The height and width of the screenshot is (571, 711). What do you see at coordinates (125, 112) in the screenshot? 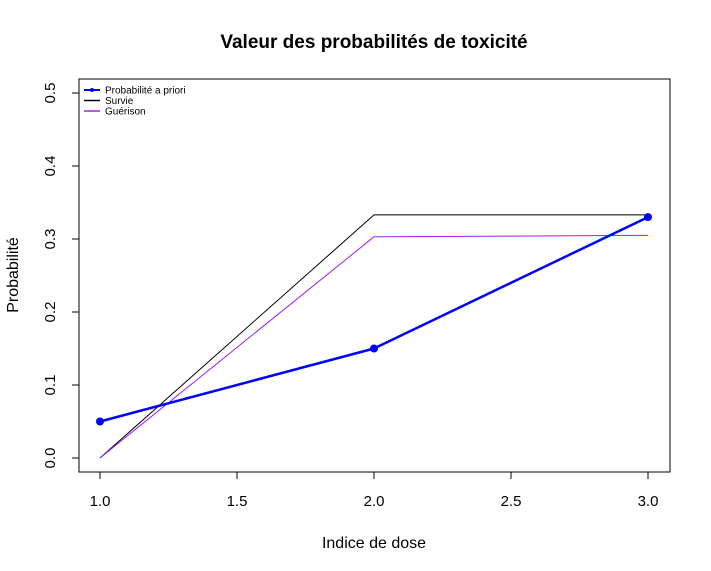
I see `legend-label: Guérison` at bounding box center [125, 112].